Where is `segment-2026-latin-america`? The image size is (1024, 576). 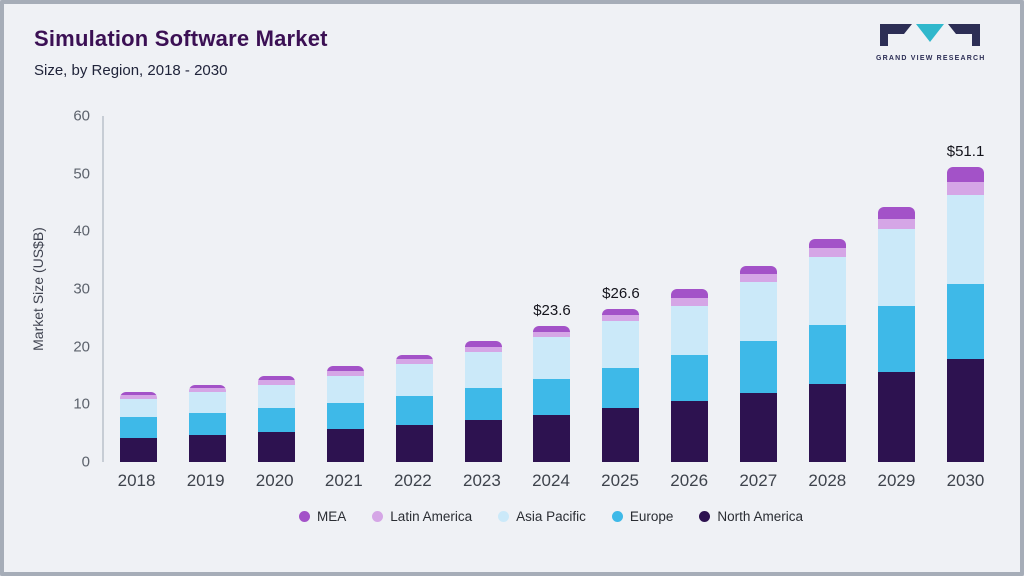 segment-2026-latin-america is located at coordinates (690, 301).